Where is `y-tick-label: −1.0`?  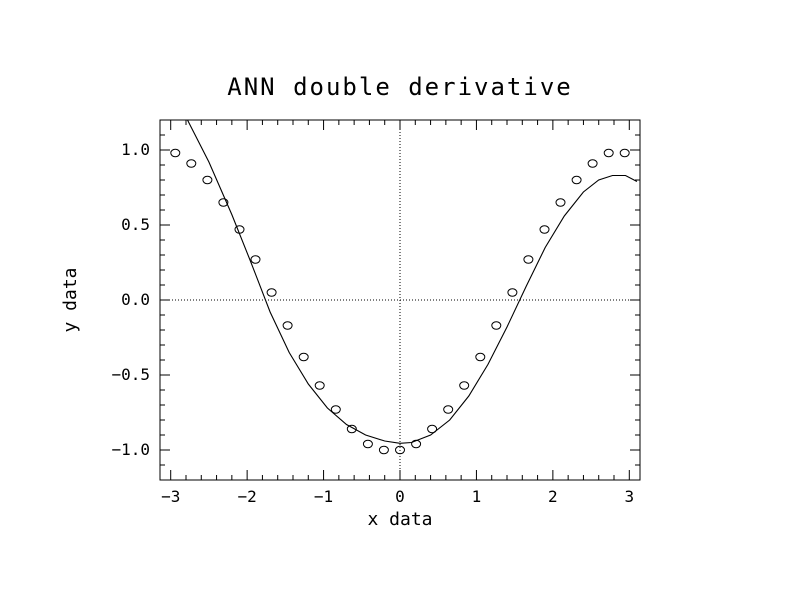
y-tick-label: −1.0 is located at coordinates (130, 449).